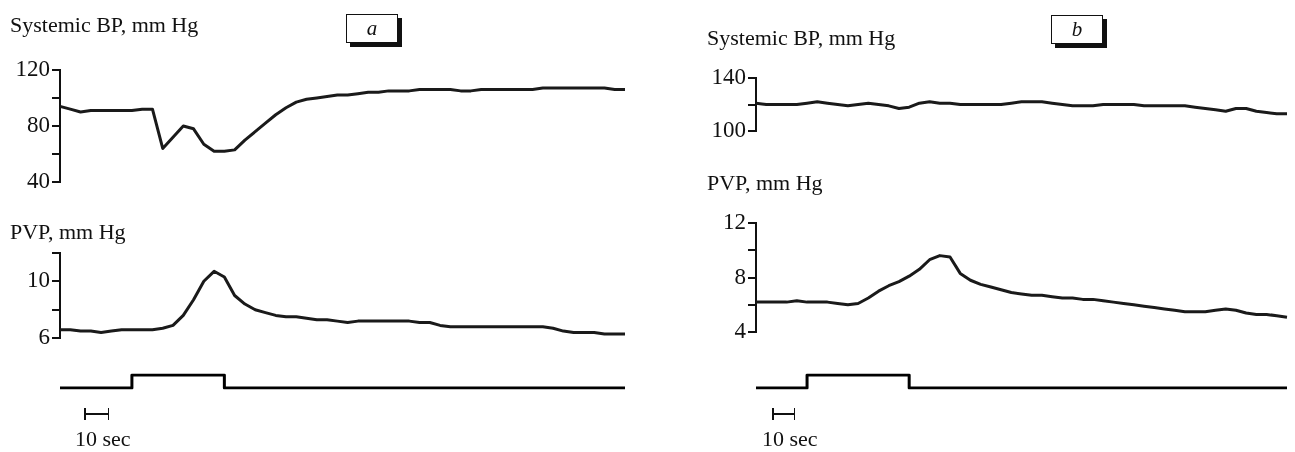 The width and height of the screenshot is (1295, 452). What do you see at coordinates (728, 76) in the screenshot?
I see `y-tick-label: 140` at bounding box center [728, 76].